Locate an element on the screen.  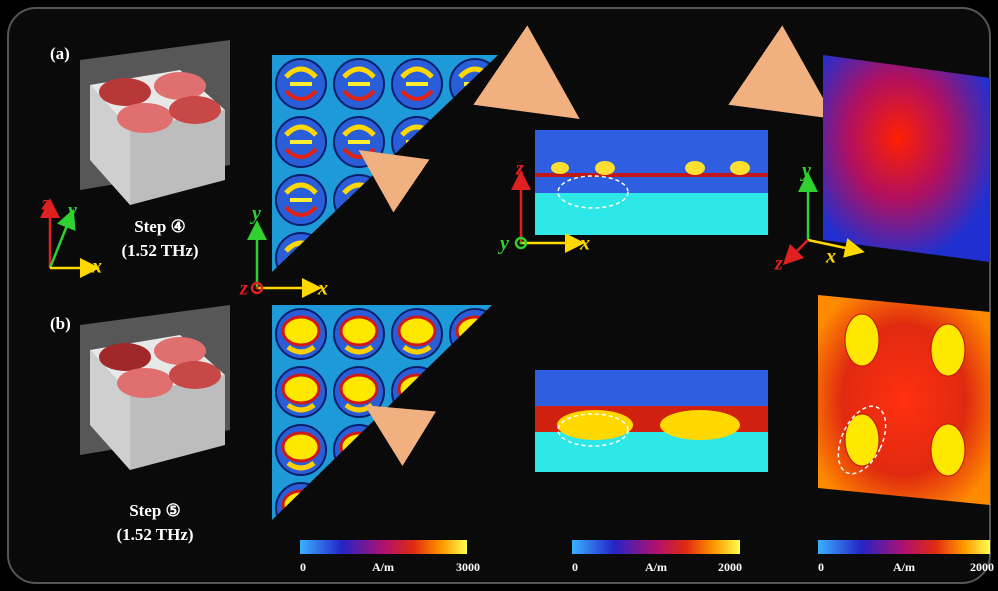
highlight is located at coordinates (862, 440).